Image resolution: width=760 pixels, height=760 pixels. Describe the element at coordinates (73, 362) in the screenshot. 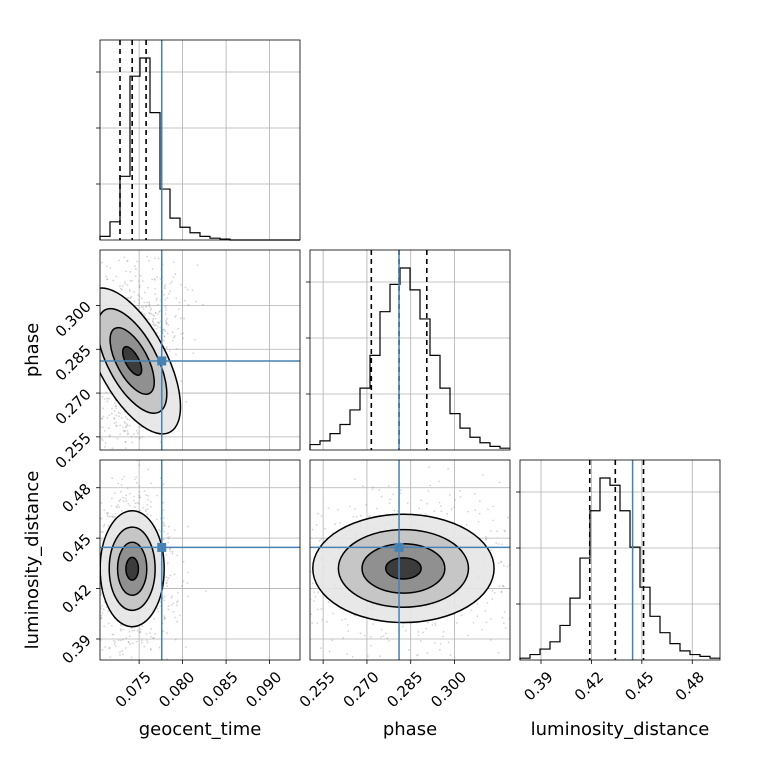

I see `y-tick-label-phase: 0.285` at that location.